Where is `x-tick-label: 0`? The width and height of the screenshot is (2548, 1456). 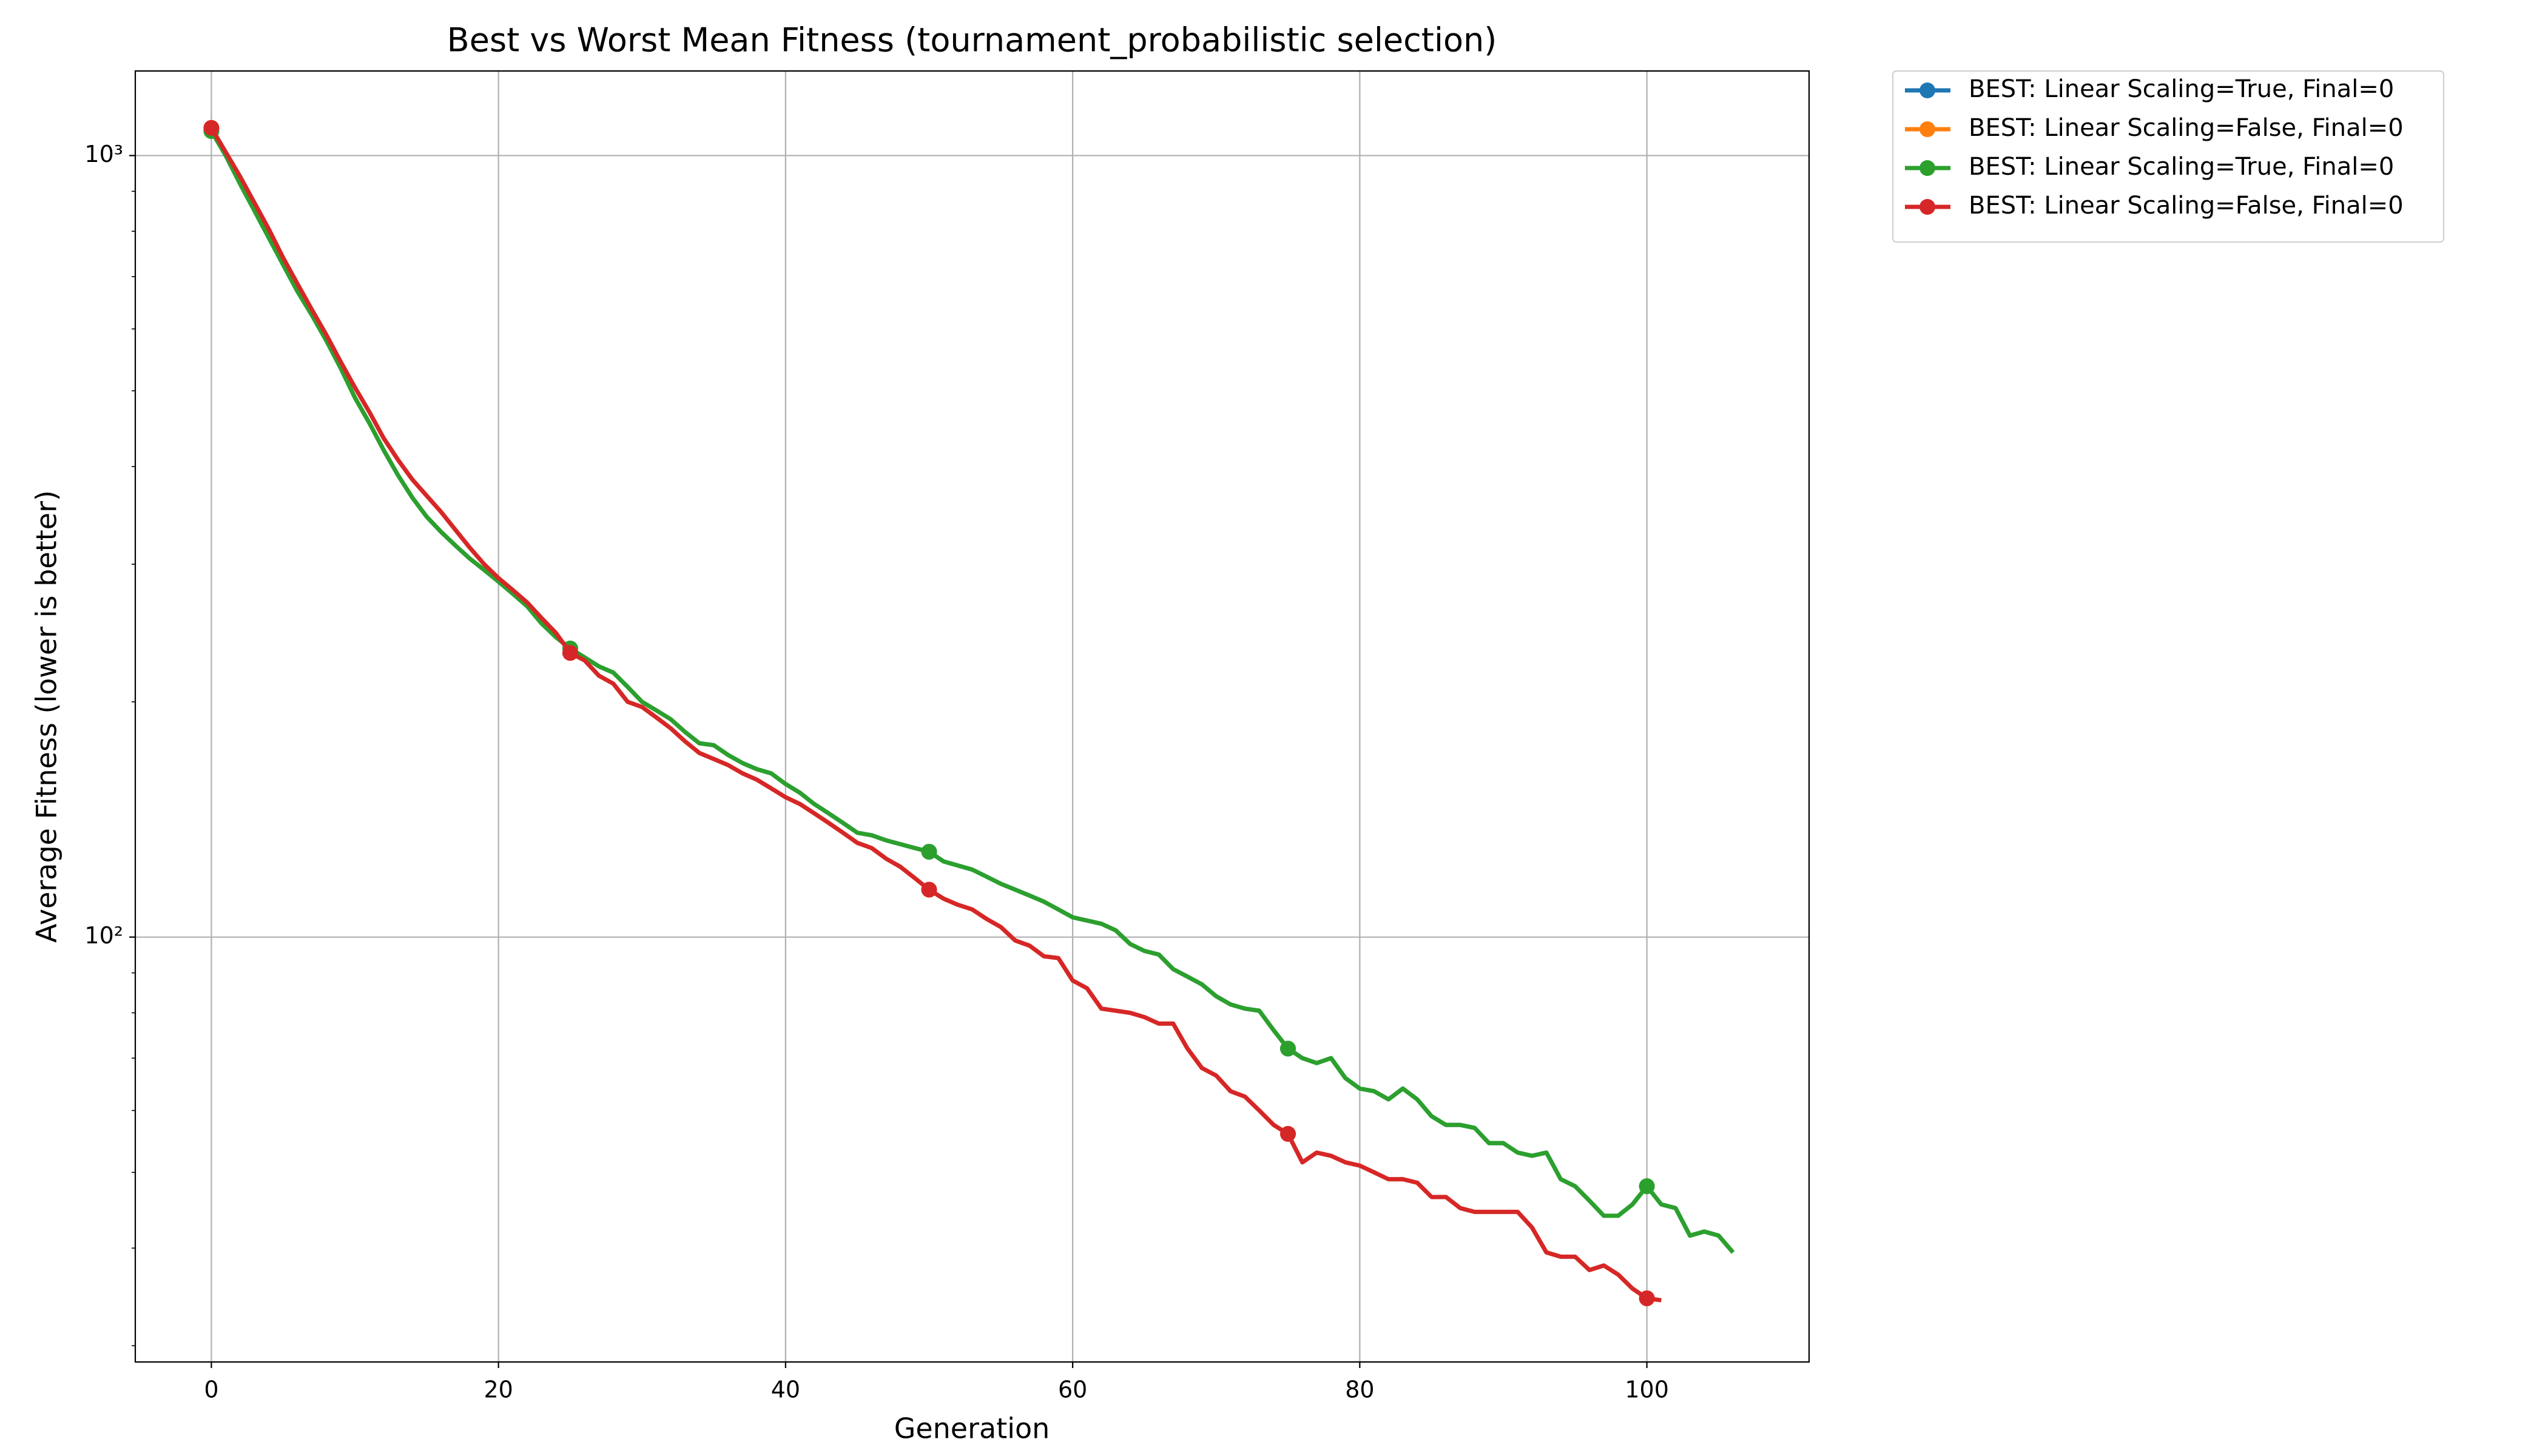 x-tick-label: 0 is located at coordinates (211, 1390).